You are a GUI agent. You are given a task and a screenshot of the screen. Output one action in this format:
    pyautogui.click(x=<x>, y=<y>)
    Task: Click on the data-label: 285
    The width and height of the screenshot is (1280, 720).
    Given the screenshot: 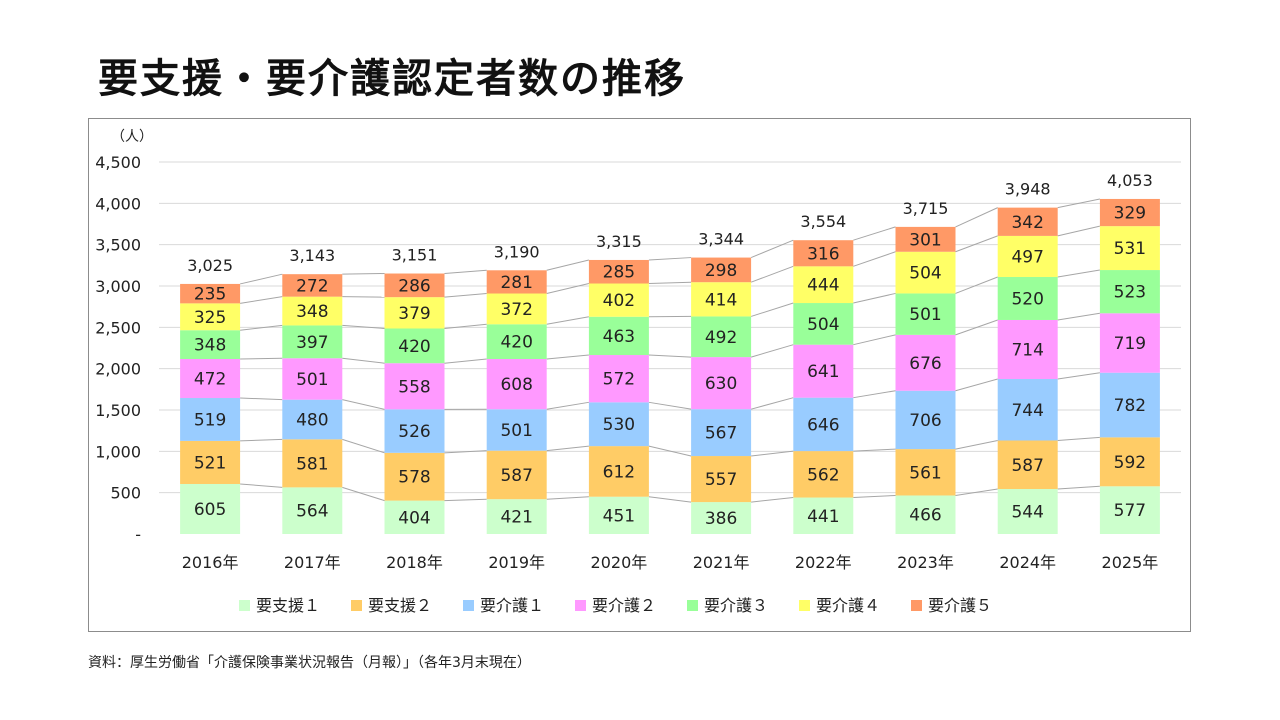 What is the action you would take?
    pyautogui.click(x=619, y=273)
    